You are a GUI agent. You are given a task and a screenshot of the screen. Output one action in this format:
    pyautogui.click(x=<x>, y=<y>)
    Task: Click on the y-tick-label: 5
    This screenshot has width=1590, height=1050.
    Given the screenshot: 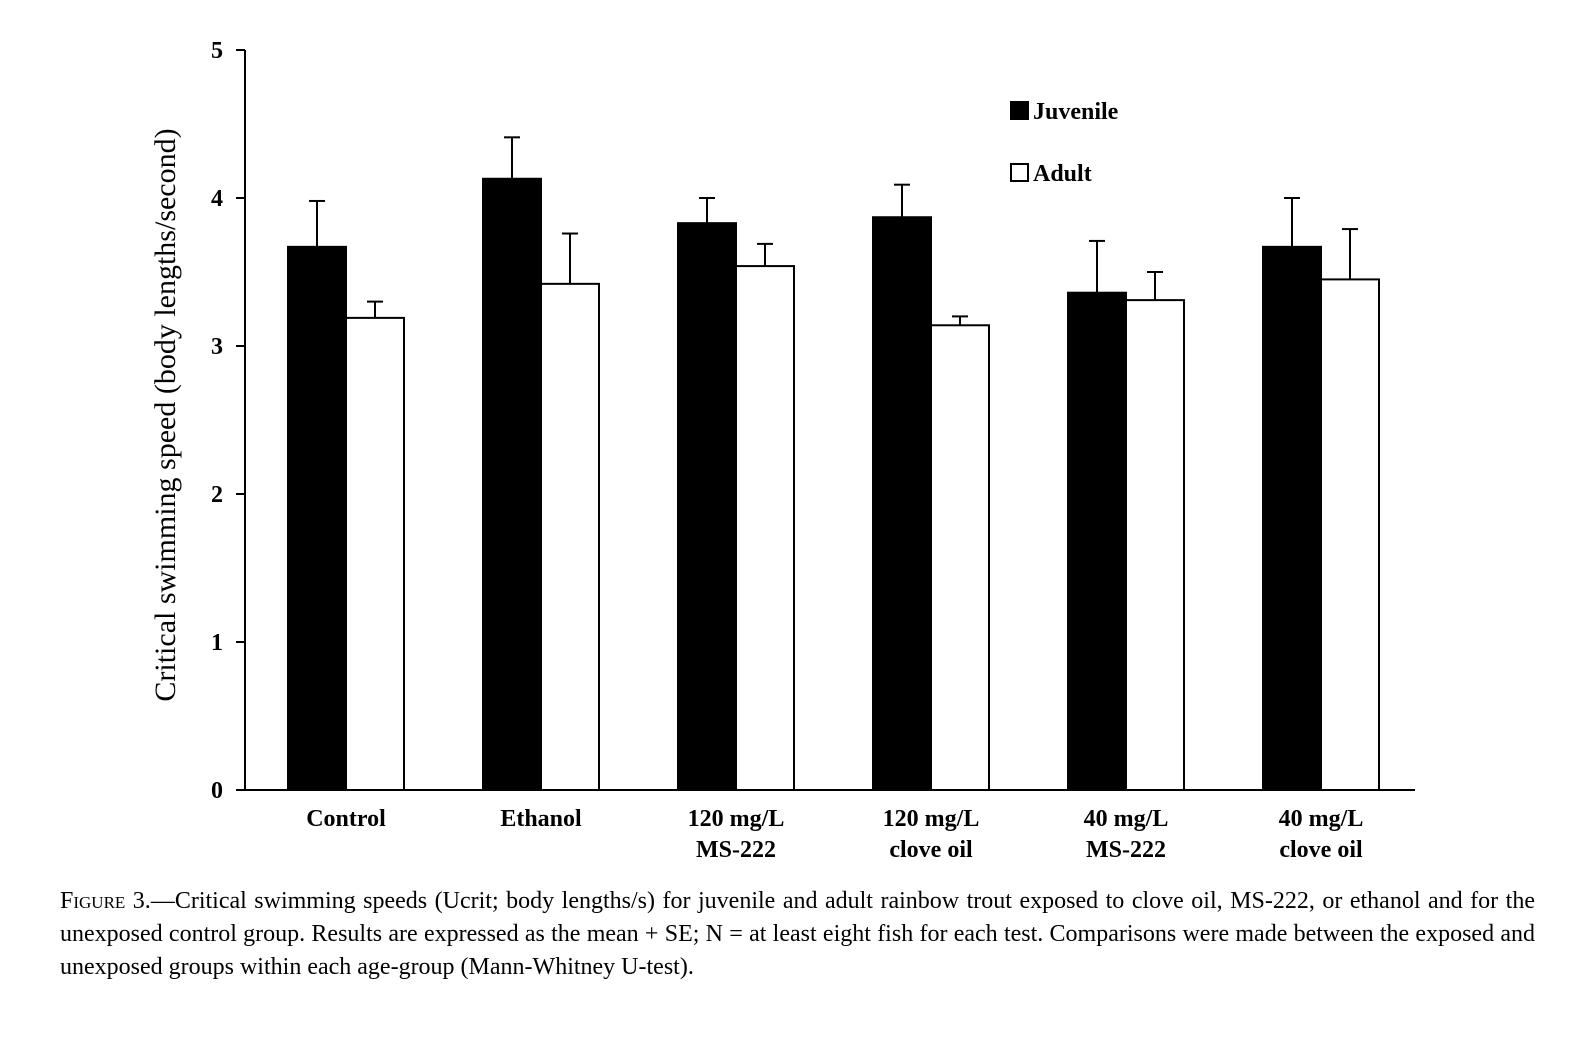 What is the action you would take?
    pyautogui.click(x=217, y=51)
    